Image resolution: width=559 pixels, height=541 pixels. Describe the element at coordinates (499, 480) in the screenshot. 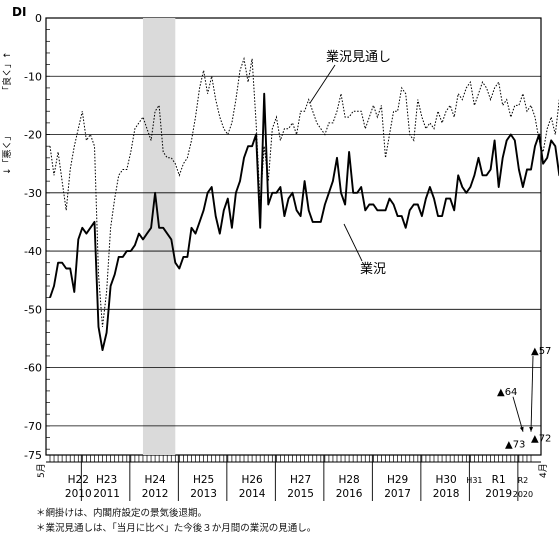

I see `x-era-label: R1` at that location.